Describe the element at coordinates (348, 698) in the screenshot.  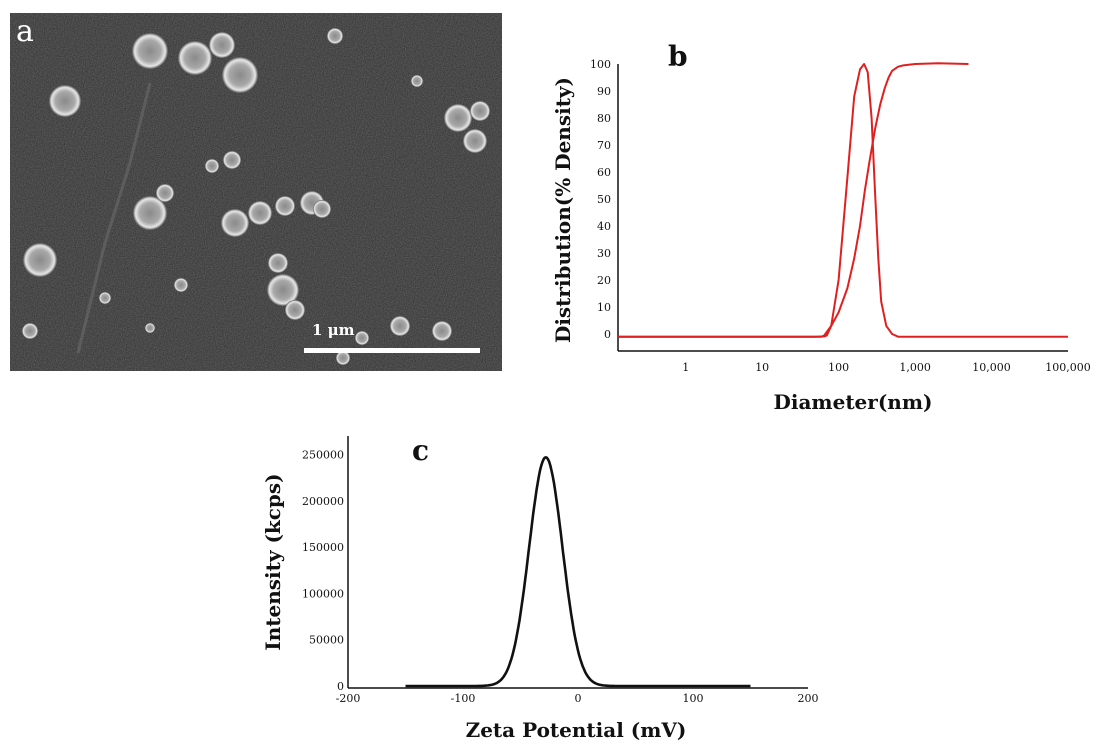
I see `x-tick-label: -200` at that location.